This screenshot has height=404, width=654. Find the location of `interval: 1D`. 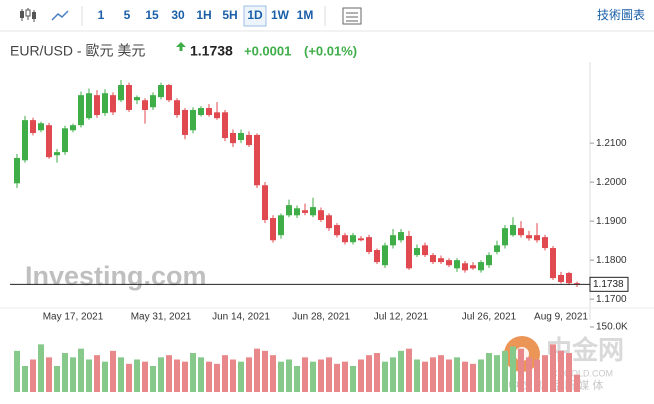

interval: 1D is located at coordinates (255, 15).